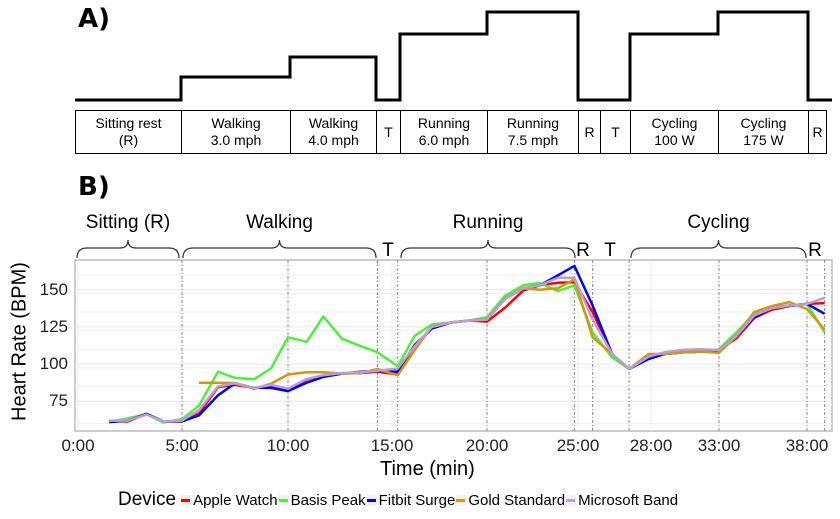 Image resolution: width=840 pixels, height=519 pixels. I want to click on legend-label: Apple Watch, so click(235, 500).